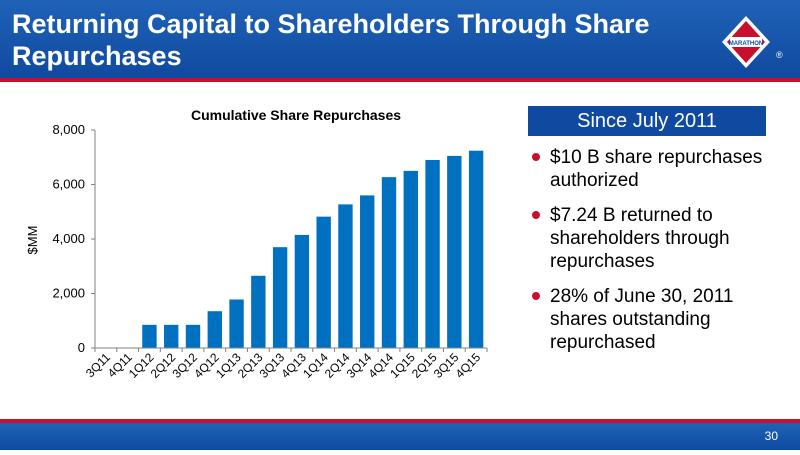  I want to click on x-tick-label: 4Q15, so click(468, 365).